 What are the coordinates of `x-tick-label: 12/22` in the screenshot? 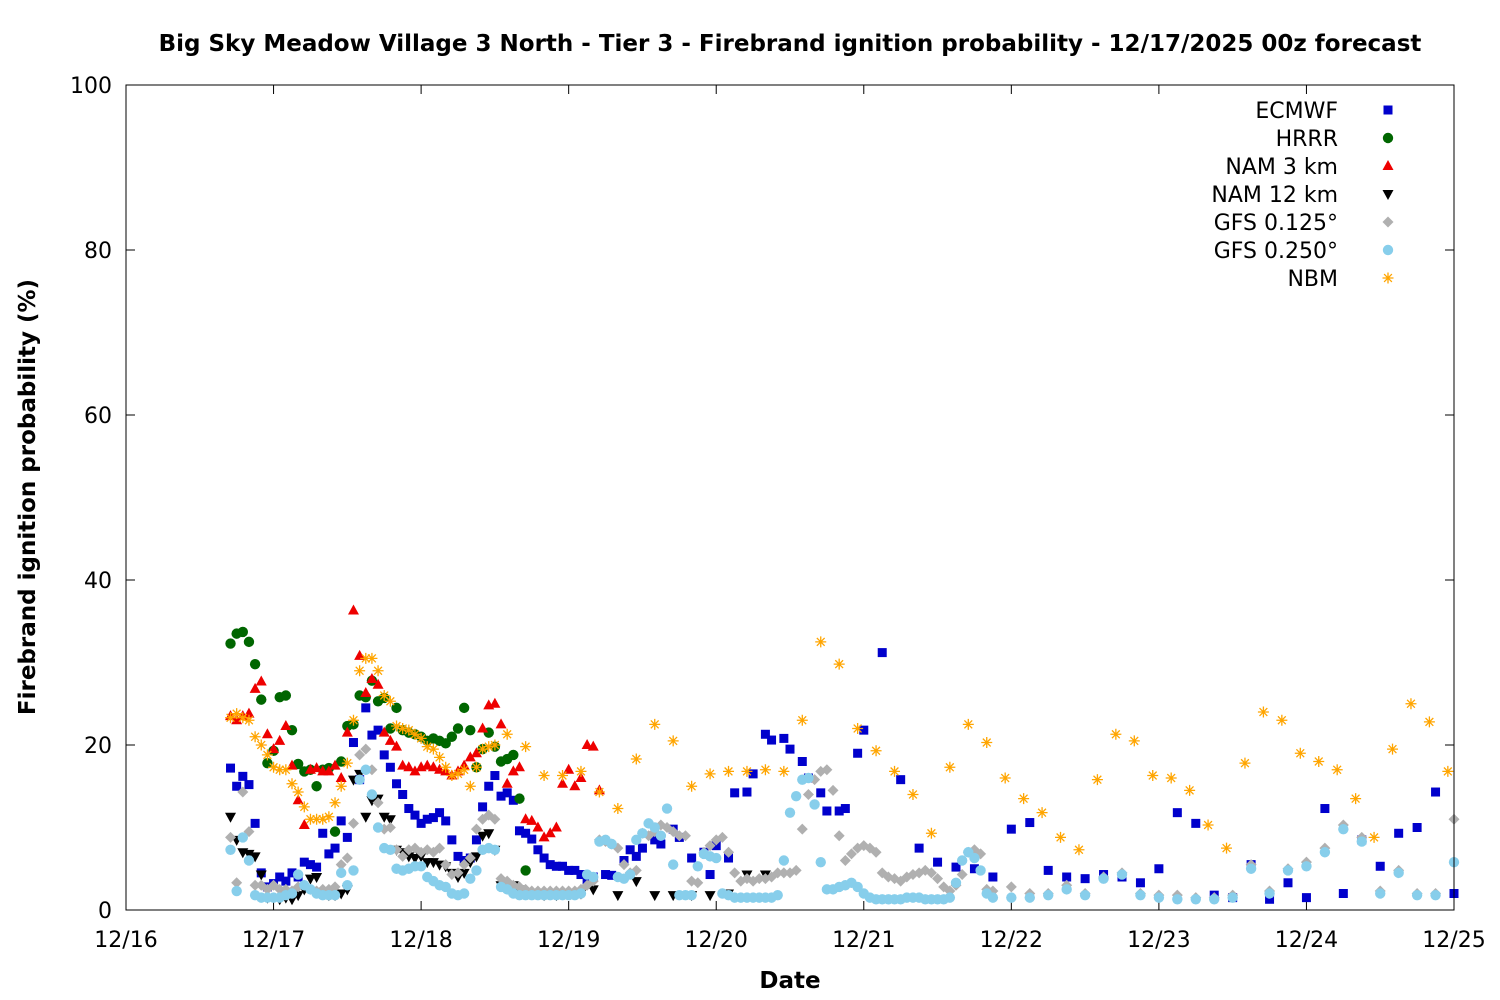 It's located at (1011, 940).